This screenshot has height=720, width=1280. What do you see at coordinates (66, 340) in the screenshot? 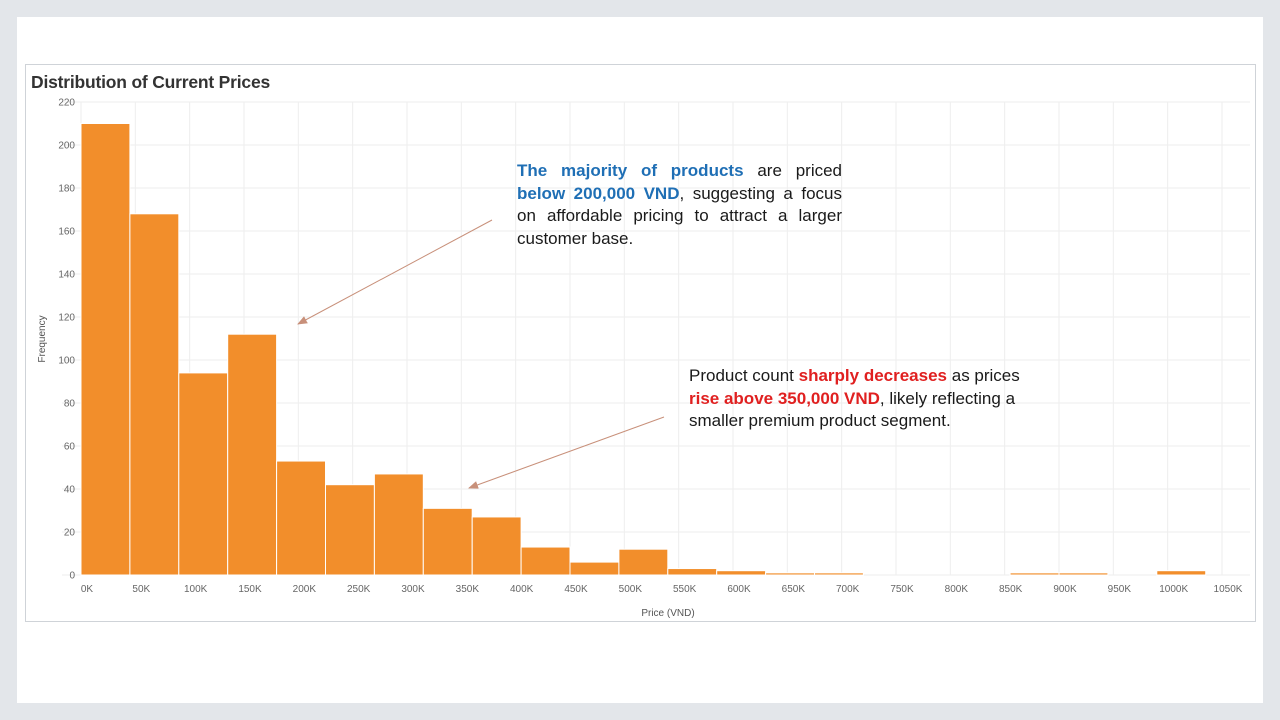
I see `y-tick-labels: 0 20 40 60 80 100 120 140 160 180 200 220` at bounding box center [66, 340].